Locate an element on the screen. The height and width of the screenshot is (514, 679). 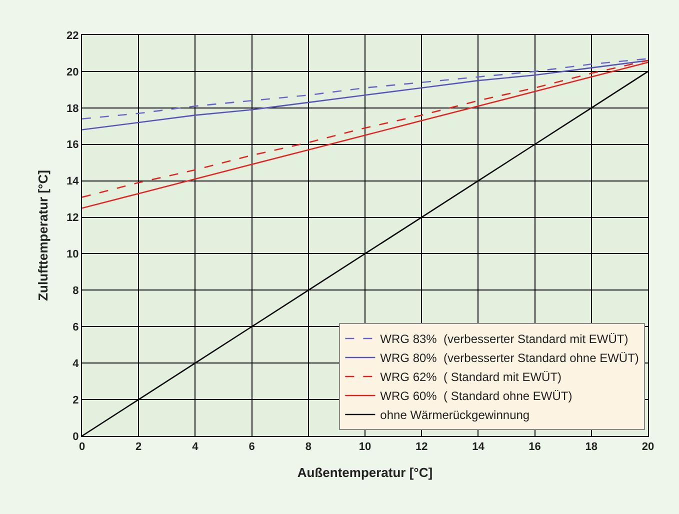
x-tick-label: 18 is located at coordinates (591, 447).